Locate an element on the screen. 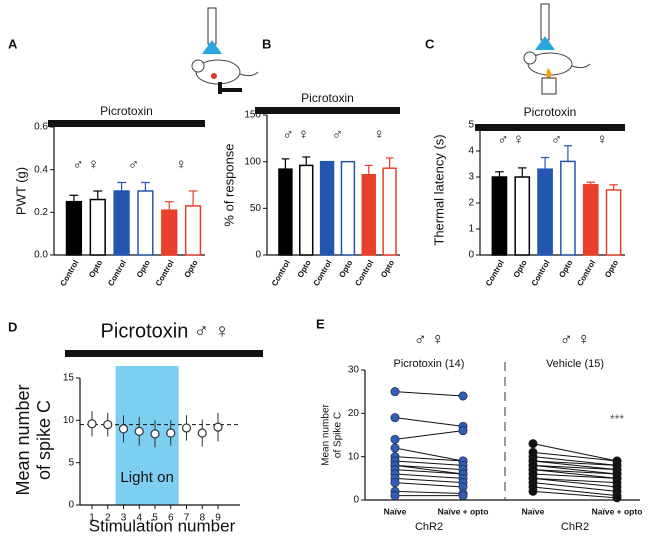 This screenshot has width=650, height=542. y-tick-label: 30 is located at coordinates (354, 370).